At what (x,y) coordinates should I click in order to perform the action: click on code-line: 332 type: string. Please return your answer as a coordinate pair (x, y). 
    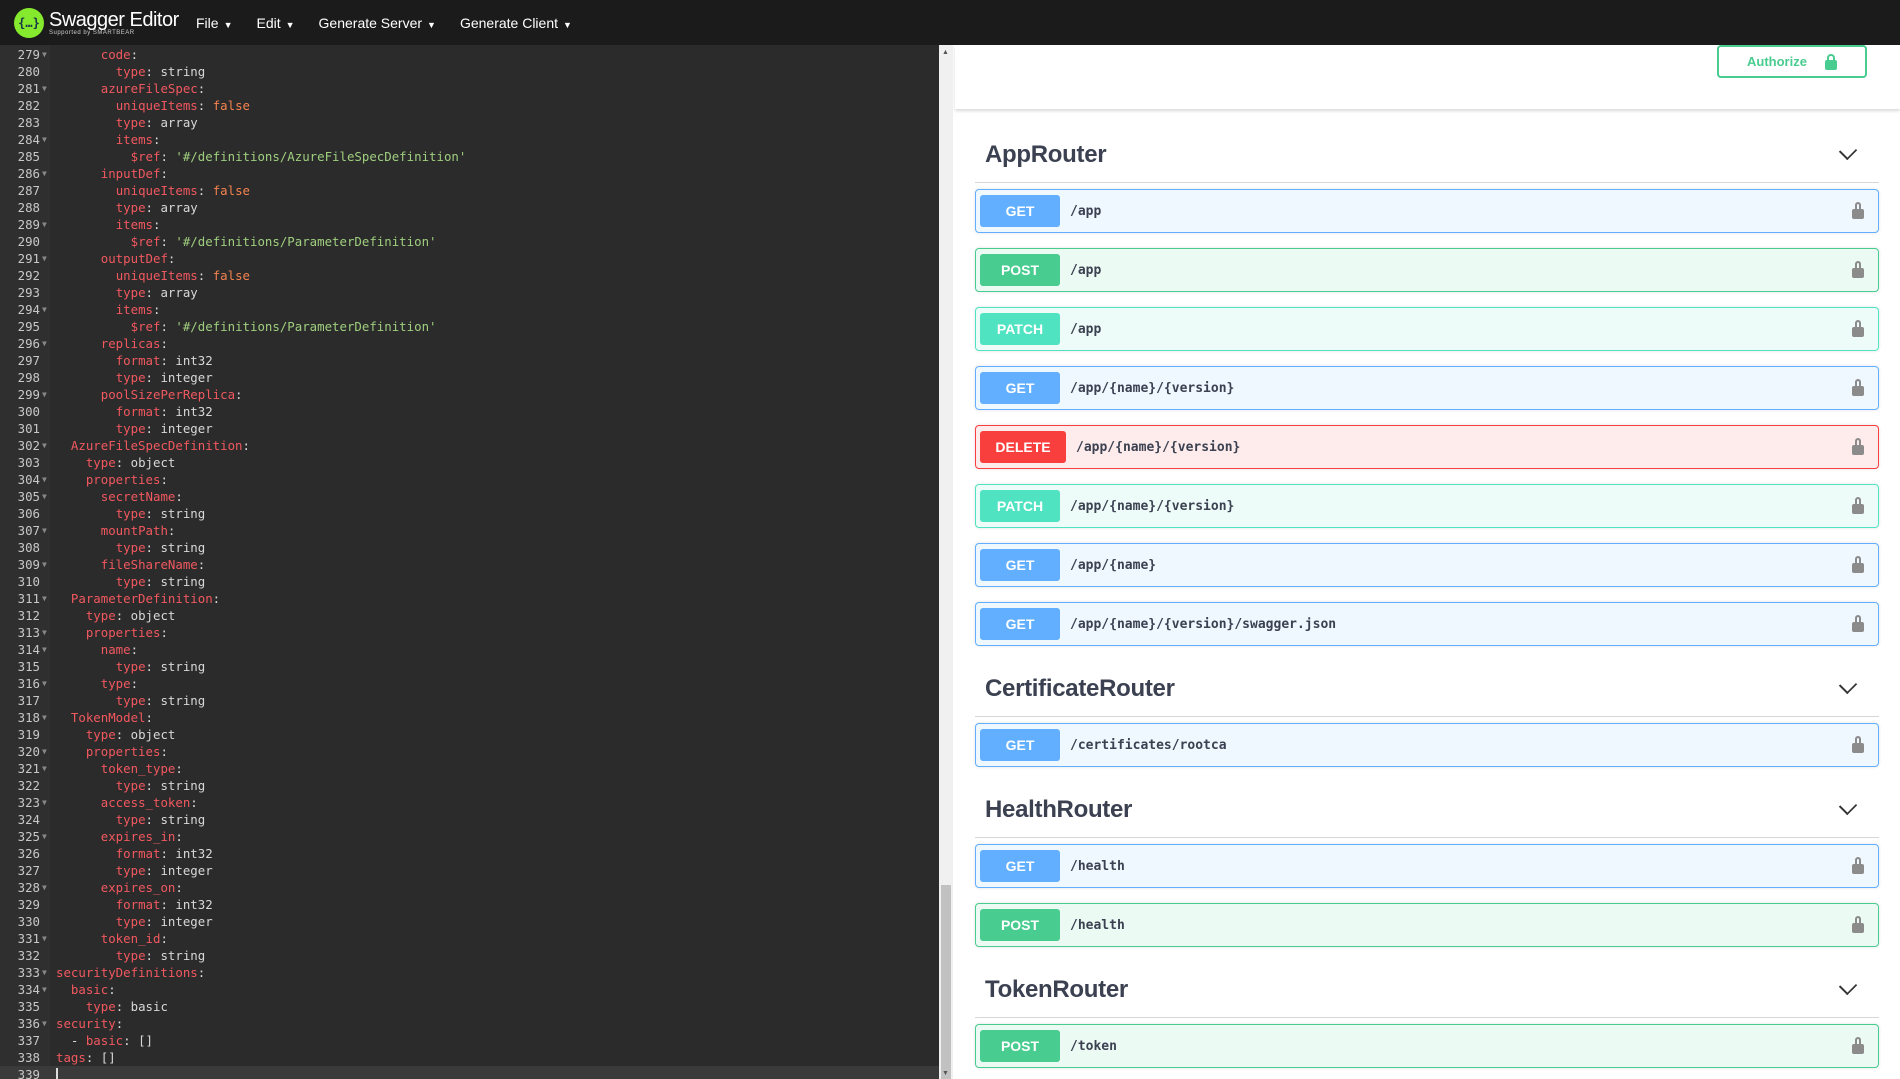
    Looking at the image, I should click on (469, 955).